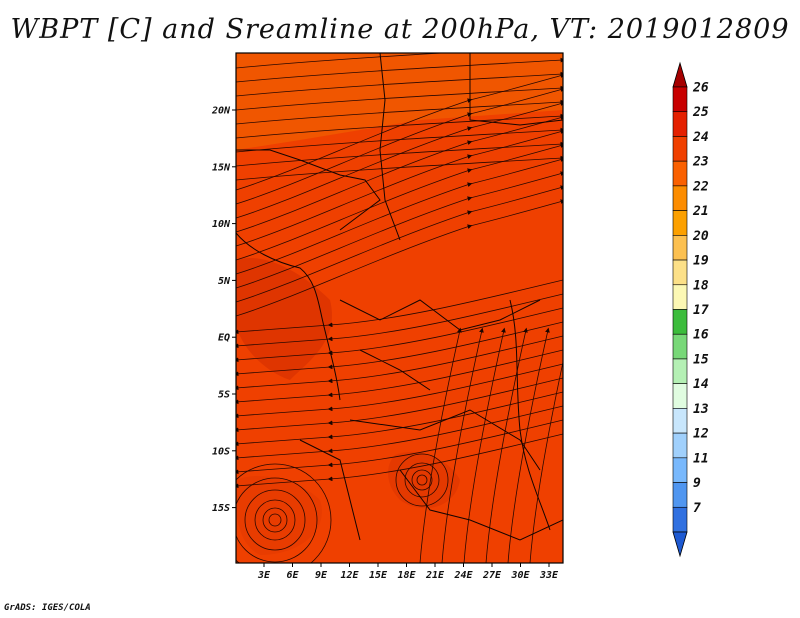  What do you see at coordinates (264, 575) in the screenshot?
I see `lon-label: 3E` at bounding box center [264, 575].